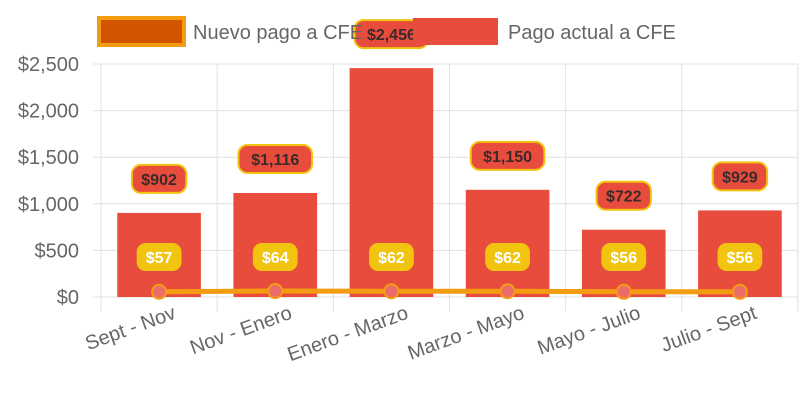 Image resolution: width=808 pixels, height=404 pixels. I want to click on legend-item-bar: Pago actual a CFE, so click(544, 31).